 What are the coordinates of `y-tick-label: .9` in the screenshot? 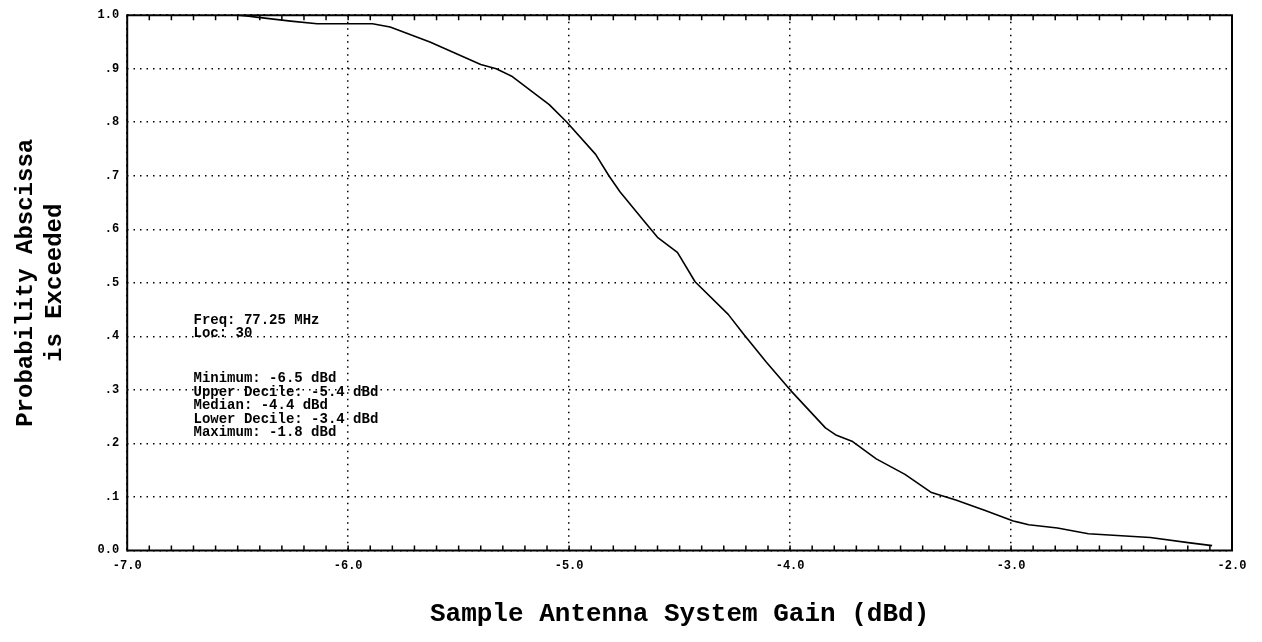 It's located at (112, 68).